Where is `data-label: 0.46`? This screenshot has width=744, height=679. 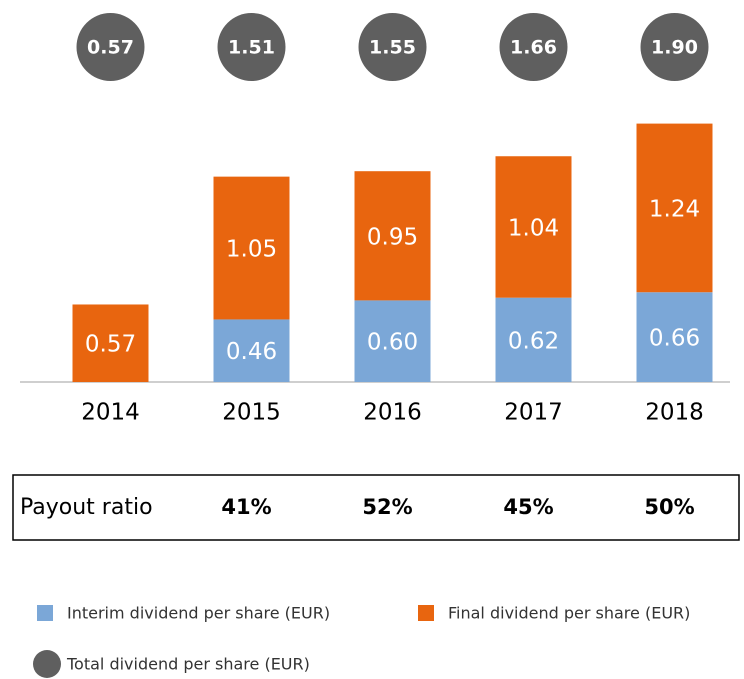
data-label: 0.46 is located at coordinates (251, 352).